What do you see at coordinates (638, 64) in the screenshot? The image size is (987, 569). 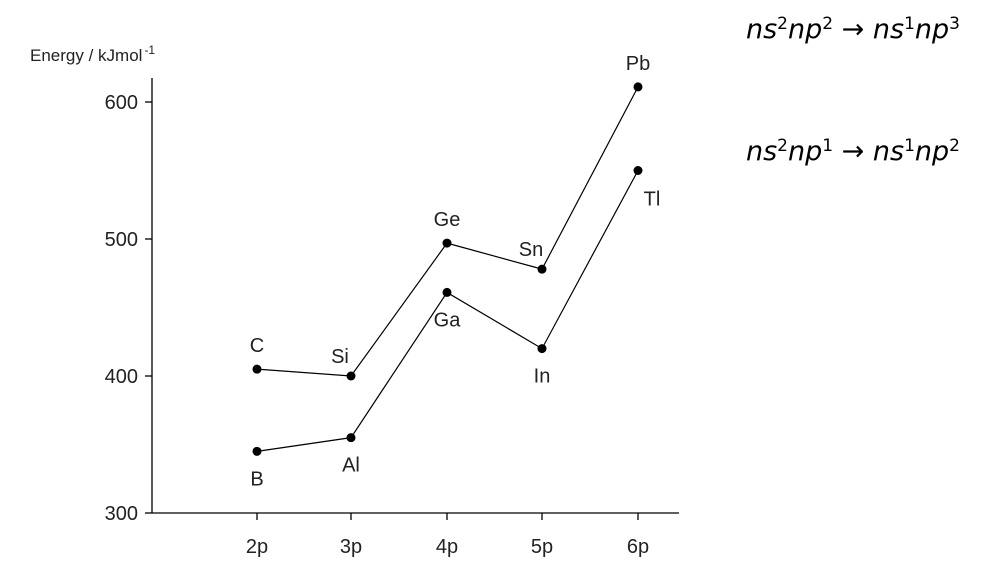 I see `point-label: Pb` at bounding box center [638, 64].